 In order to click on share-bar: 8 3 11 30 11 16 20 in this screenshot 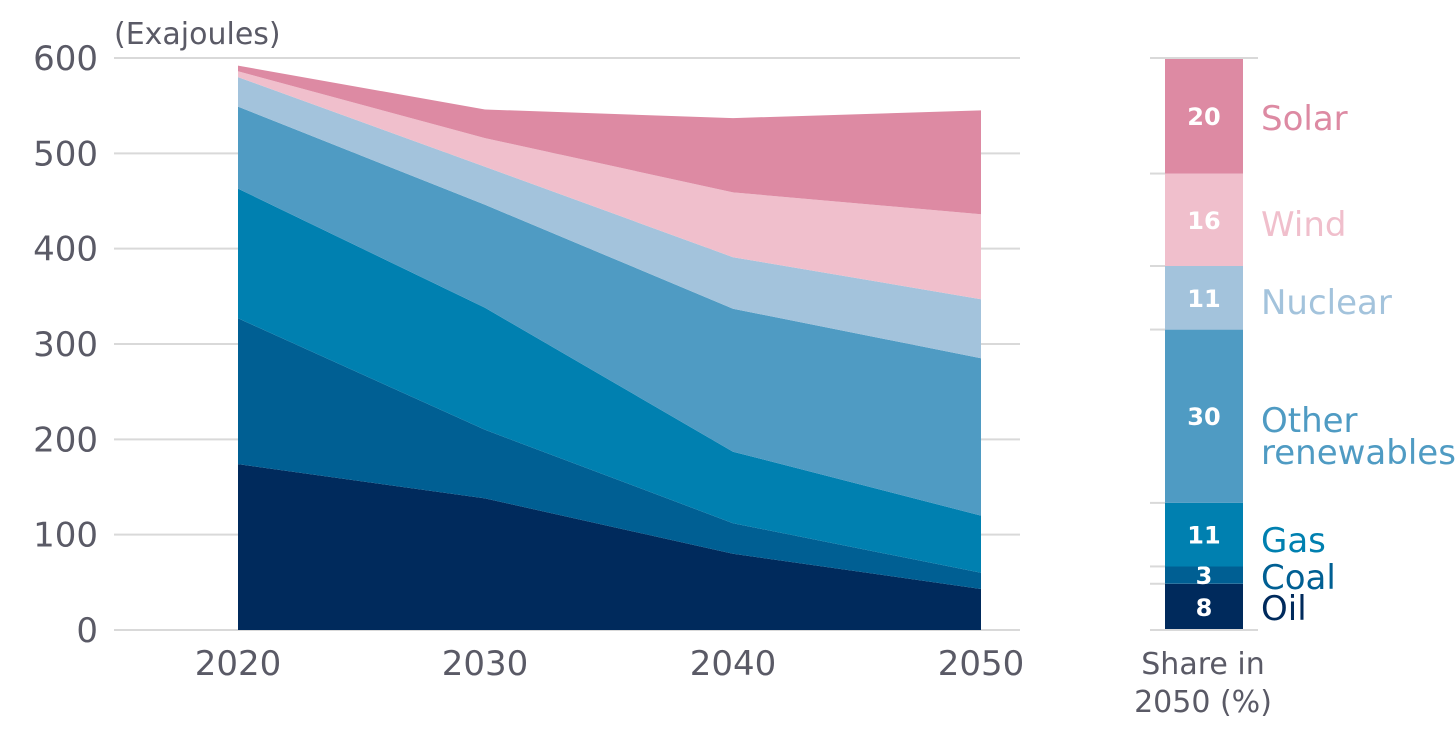, I will do `click(1204, 344)`.